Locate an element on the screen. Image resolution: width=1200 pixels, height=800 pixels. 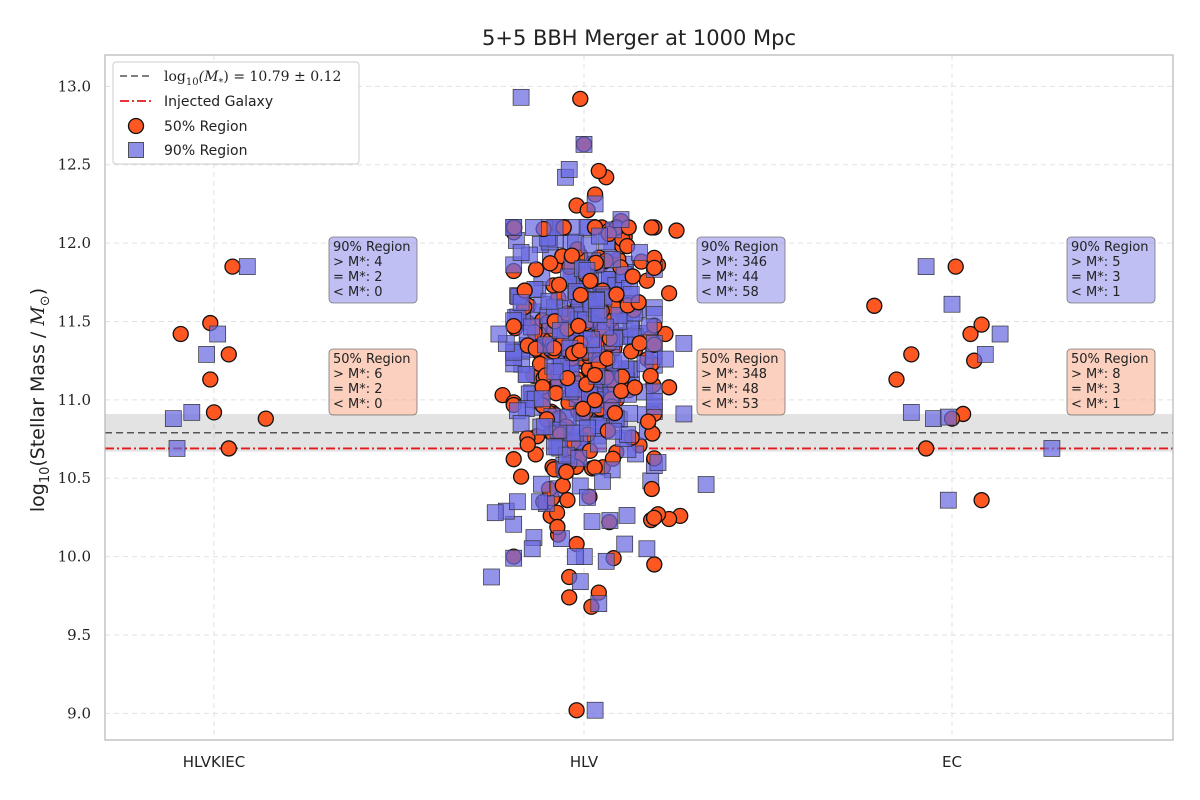
count-box: 50% Region> M*: 6= M*: 2< M*: 0 is located at coordinates (373, 382).